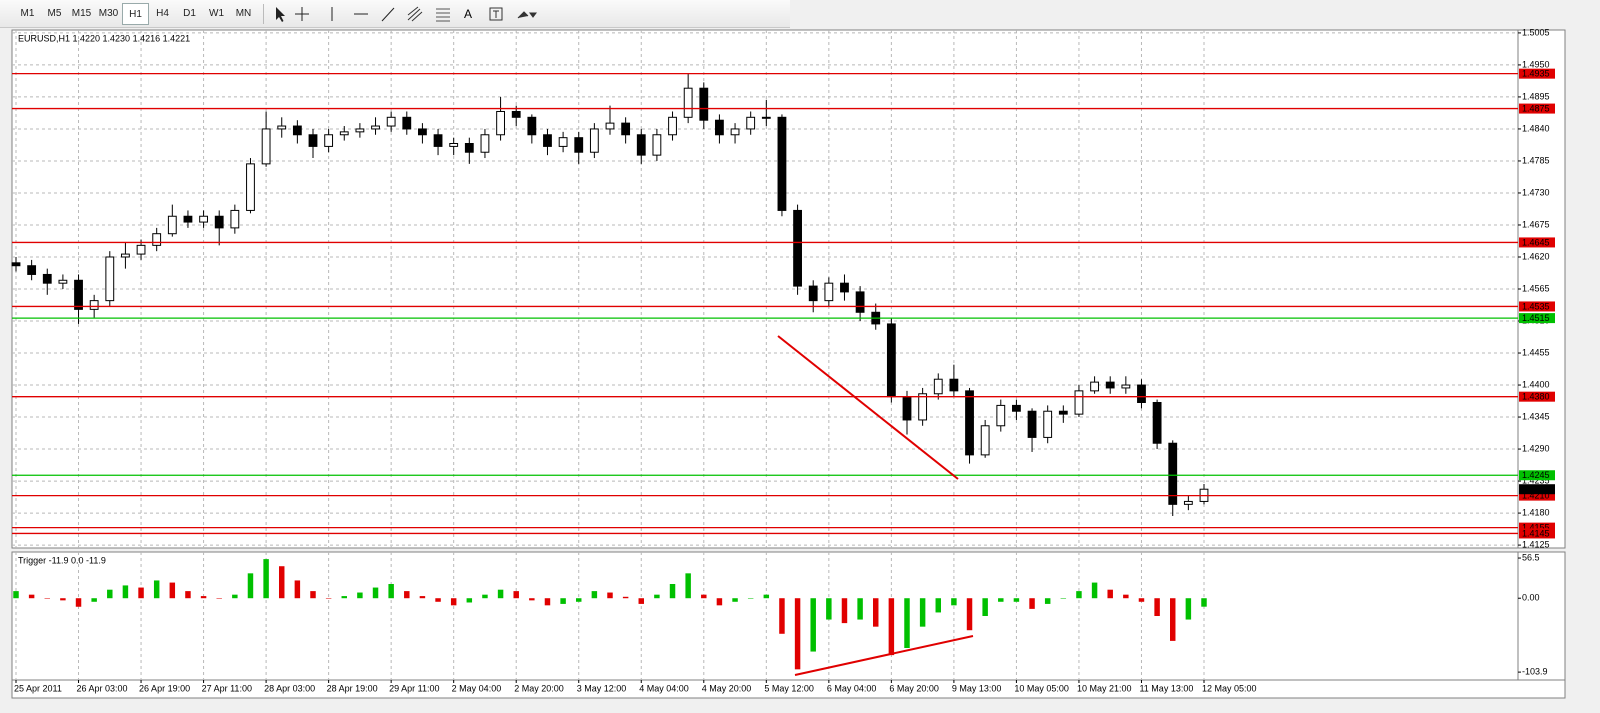 Image resolution: width=1600 pixels, height=713 pixels. What do you see at coordinates (1536, 416) in the screenshot?
I see `y-tick-label: 1.4345` at bounding box center [1536, 416].